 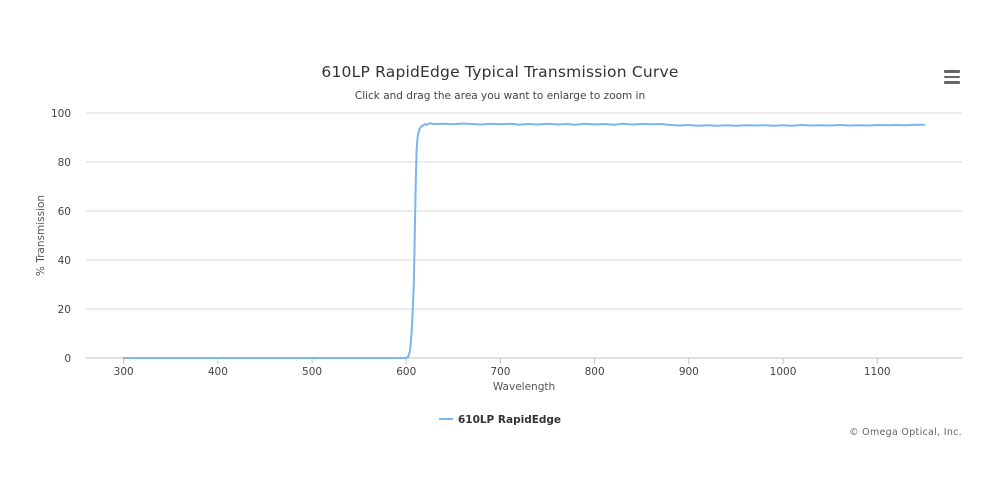 I want to click on x-tick-label: 400, so click(x=218, y=372).